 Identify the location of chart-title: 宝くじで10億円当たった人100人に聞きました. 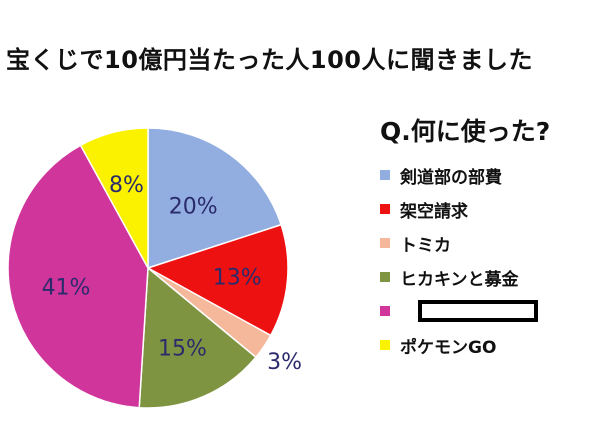
(300, 56).